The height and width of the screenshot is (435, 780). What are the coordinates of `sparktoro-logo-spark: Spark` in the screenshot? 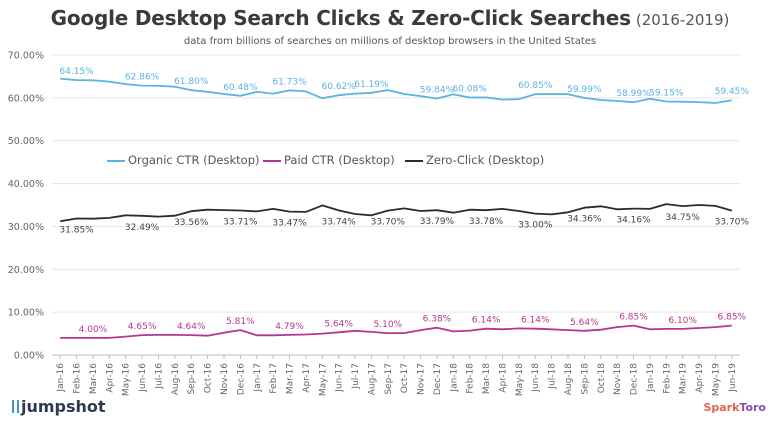 It's located at (721, 407).